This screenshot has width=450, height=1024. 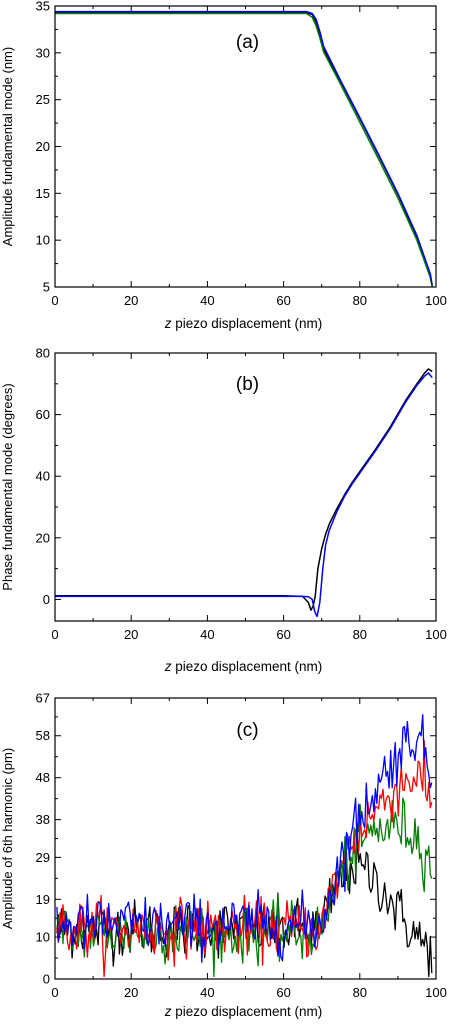 What do you see at coordinates (43, 414) in the screenshot?
I see `y-tick-label: 60` at bounding box center [43, 414].